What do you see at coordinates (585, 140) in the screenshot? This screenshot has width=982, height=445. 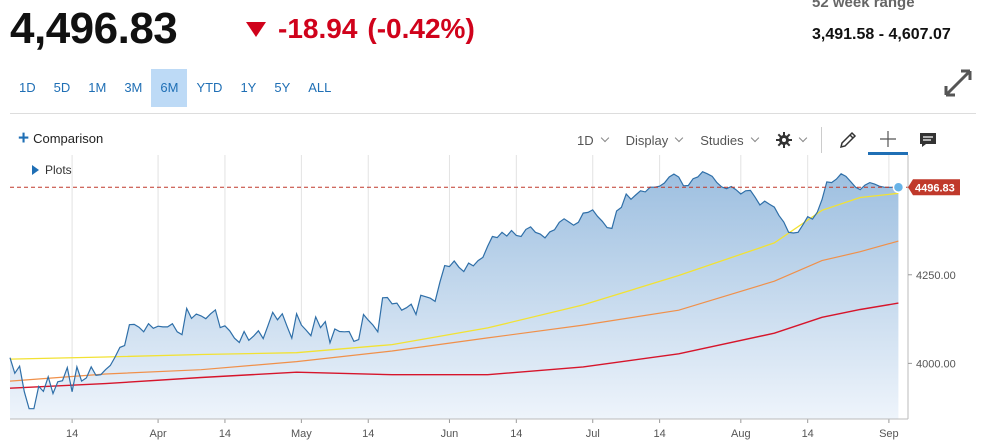 I see `interval-label: 1D` at bounding box center [585, 140].